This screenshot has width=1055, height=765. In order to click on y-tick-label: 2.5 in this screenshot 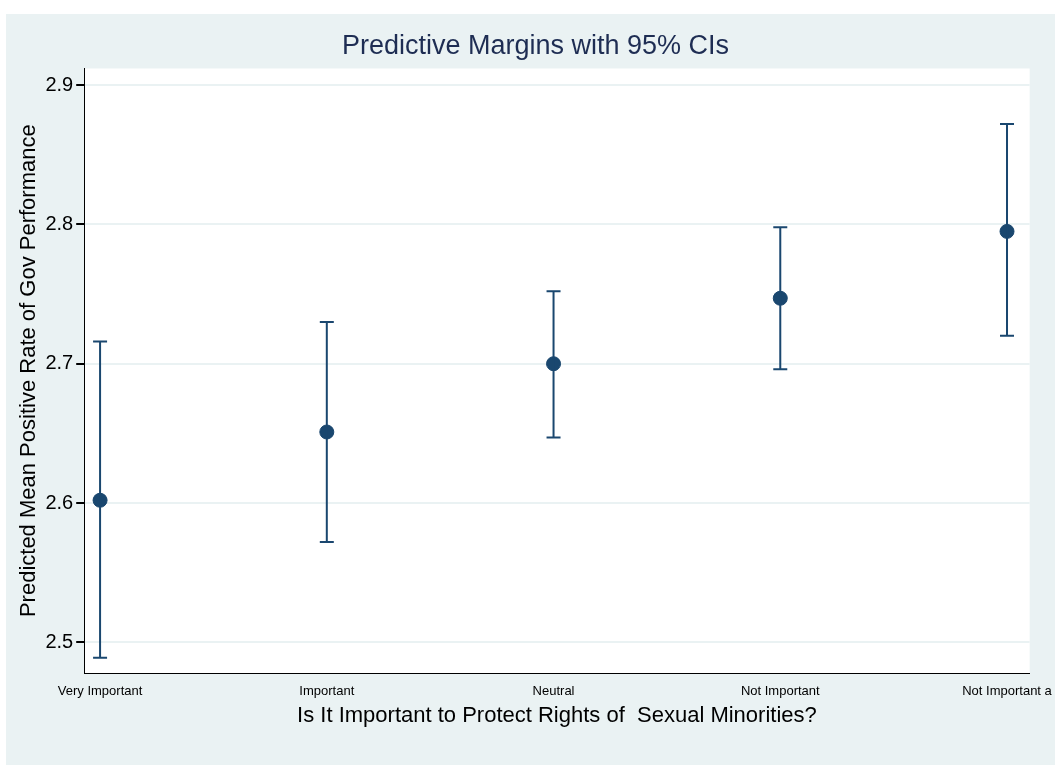, I will do `click(59, 640)`.